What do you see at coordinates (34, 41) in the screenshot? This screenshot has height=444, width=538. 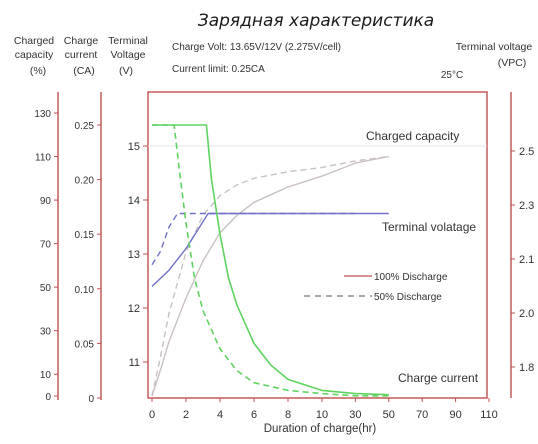 I see `capacity-axis-label-1: Charged` at bounding box center [34, 41].